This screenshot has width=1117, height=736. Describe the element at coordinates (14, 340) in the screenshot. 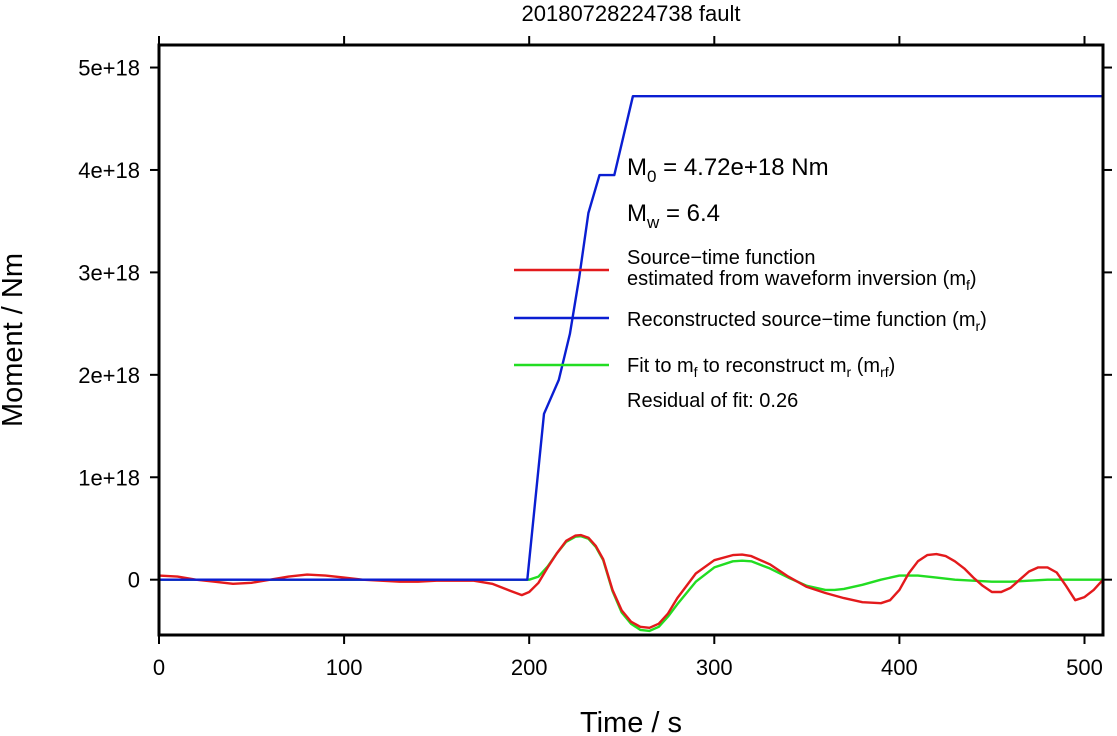

I see `y-axis-label: Moment / Nm` at that location.